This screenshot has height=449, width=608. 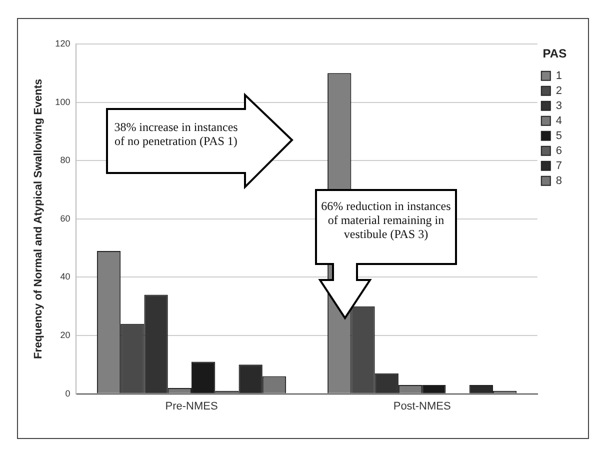 What do you see at coordinates (62, 101) in the screenshot?
I see `y-tick-label: 100` at bounding box center [62, 101].